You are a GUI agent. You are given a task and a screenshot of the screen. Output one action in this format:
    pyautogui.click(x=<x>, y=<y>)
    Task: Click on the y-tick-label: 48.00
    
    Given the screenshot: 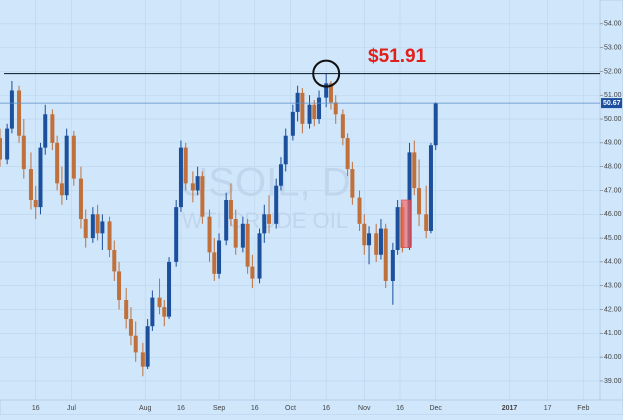 What is the action you would take?
    pyautogui.click(x=613, y=167)
    